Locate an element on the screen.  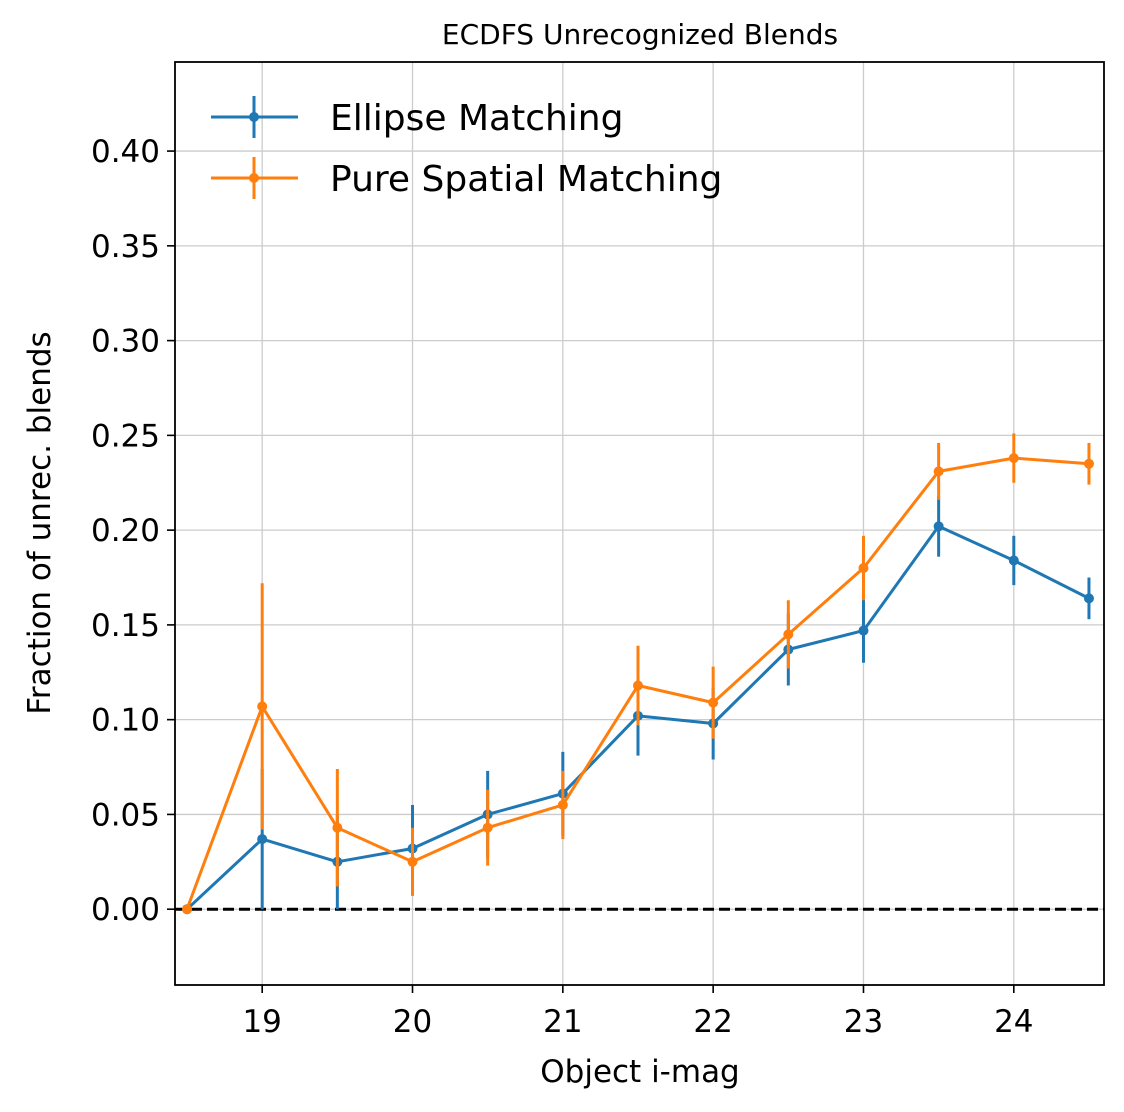
y-tick-label: 0.30 is located at coordinates (125, 342).